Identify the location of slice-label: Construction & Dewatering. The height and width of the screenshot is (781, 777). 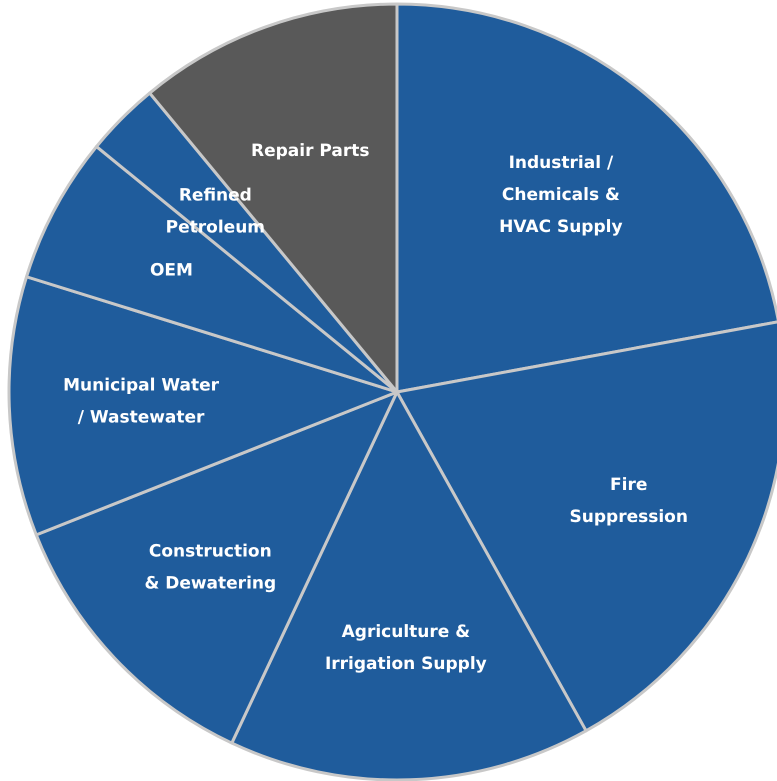
(210, 567).